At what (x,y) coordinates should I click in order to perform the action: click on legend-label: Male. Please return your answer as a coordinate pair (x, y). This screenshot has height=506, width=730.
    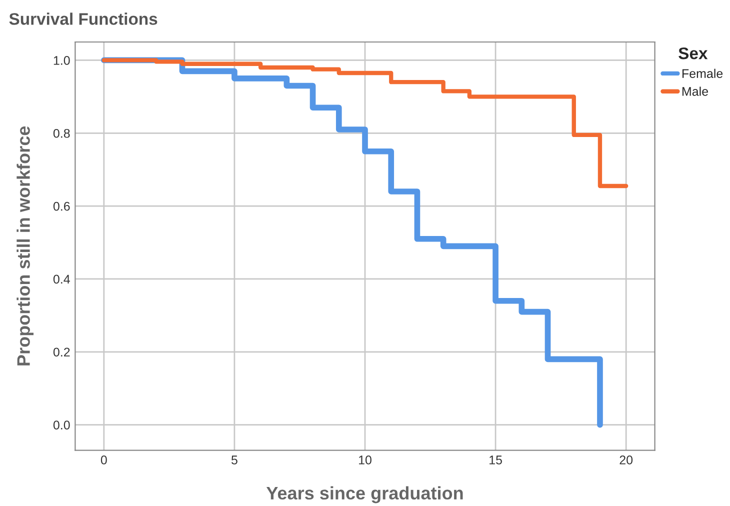
    Looking at the image, I should click on (695, 91).